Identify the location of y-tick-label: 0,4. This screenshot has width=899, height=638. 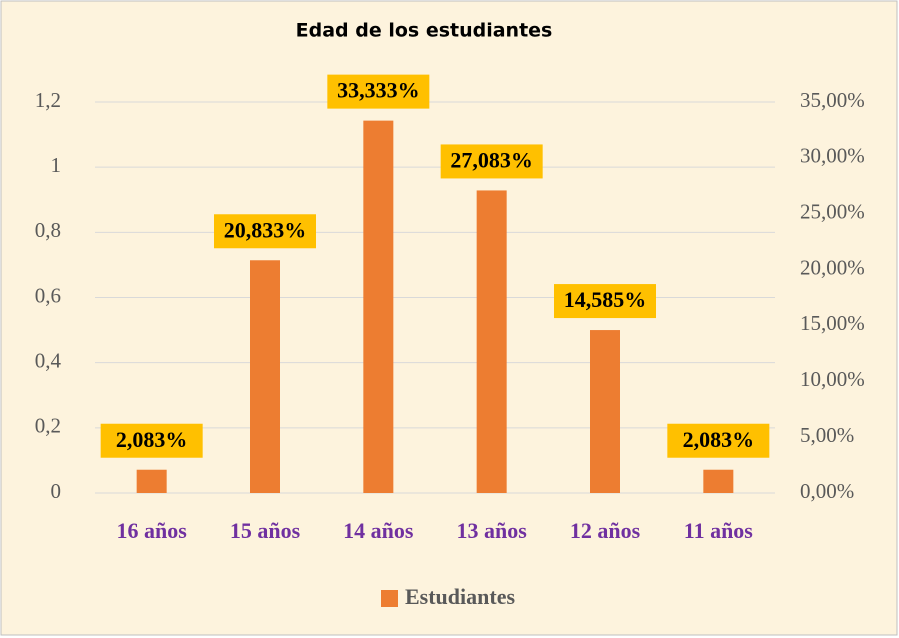
(48, 360).